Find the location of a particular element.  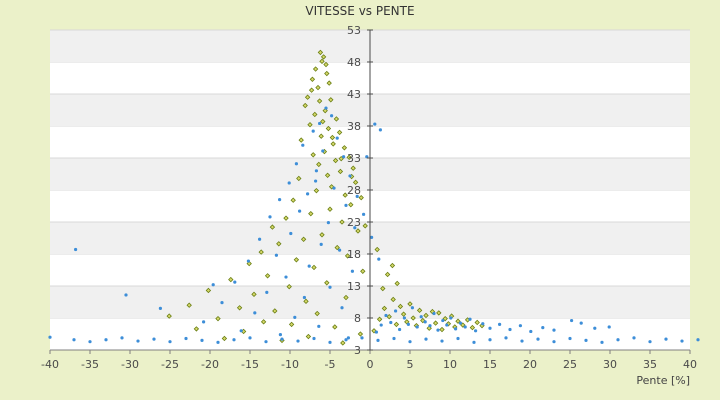

x-tick-label: 10 is located at coordinates (450, 364).